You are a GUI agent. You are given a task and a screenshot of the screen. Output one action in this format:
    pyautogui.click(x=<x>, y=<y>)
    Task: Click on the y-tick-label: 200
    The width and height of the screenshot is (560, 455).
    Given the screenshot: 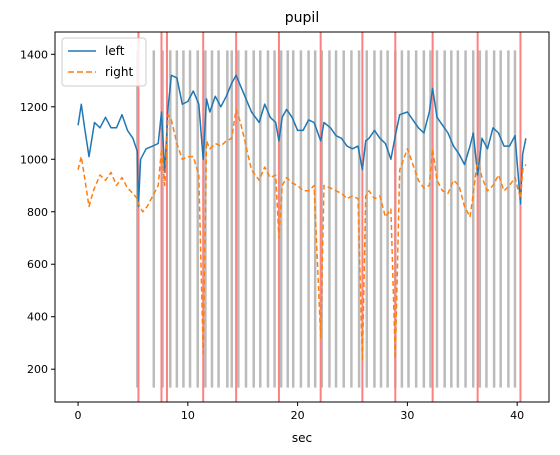 What is the action you would take?
    pyautogui.click(x=37, y=369)
    